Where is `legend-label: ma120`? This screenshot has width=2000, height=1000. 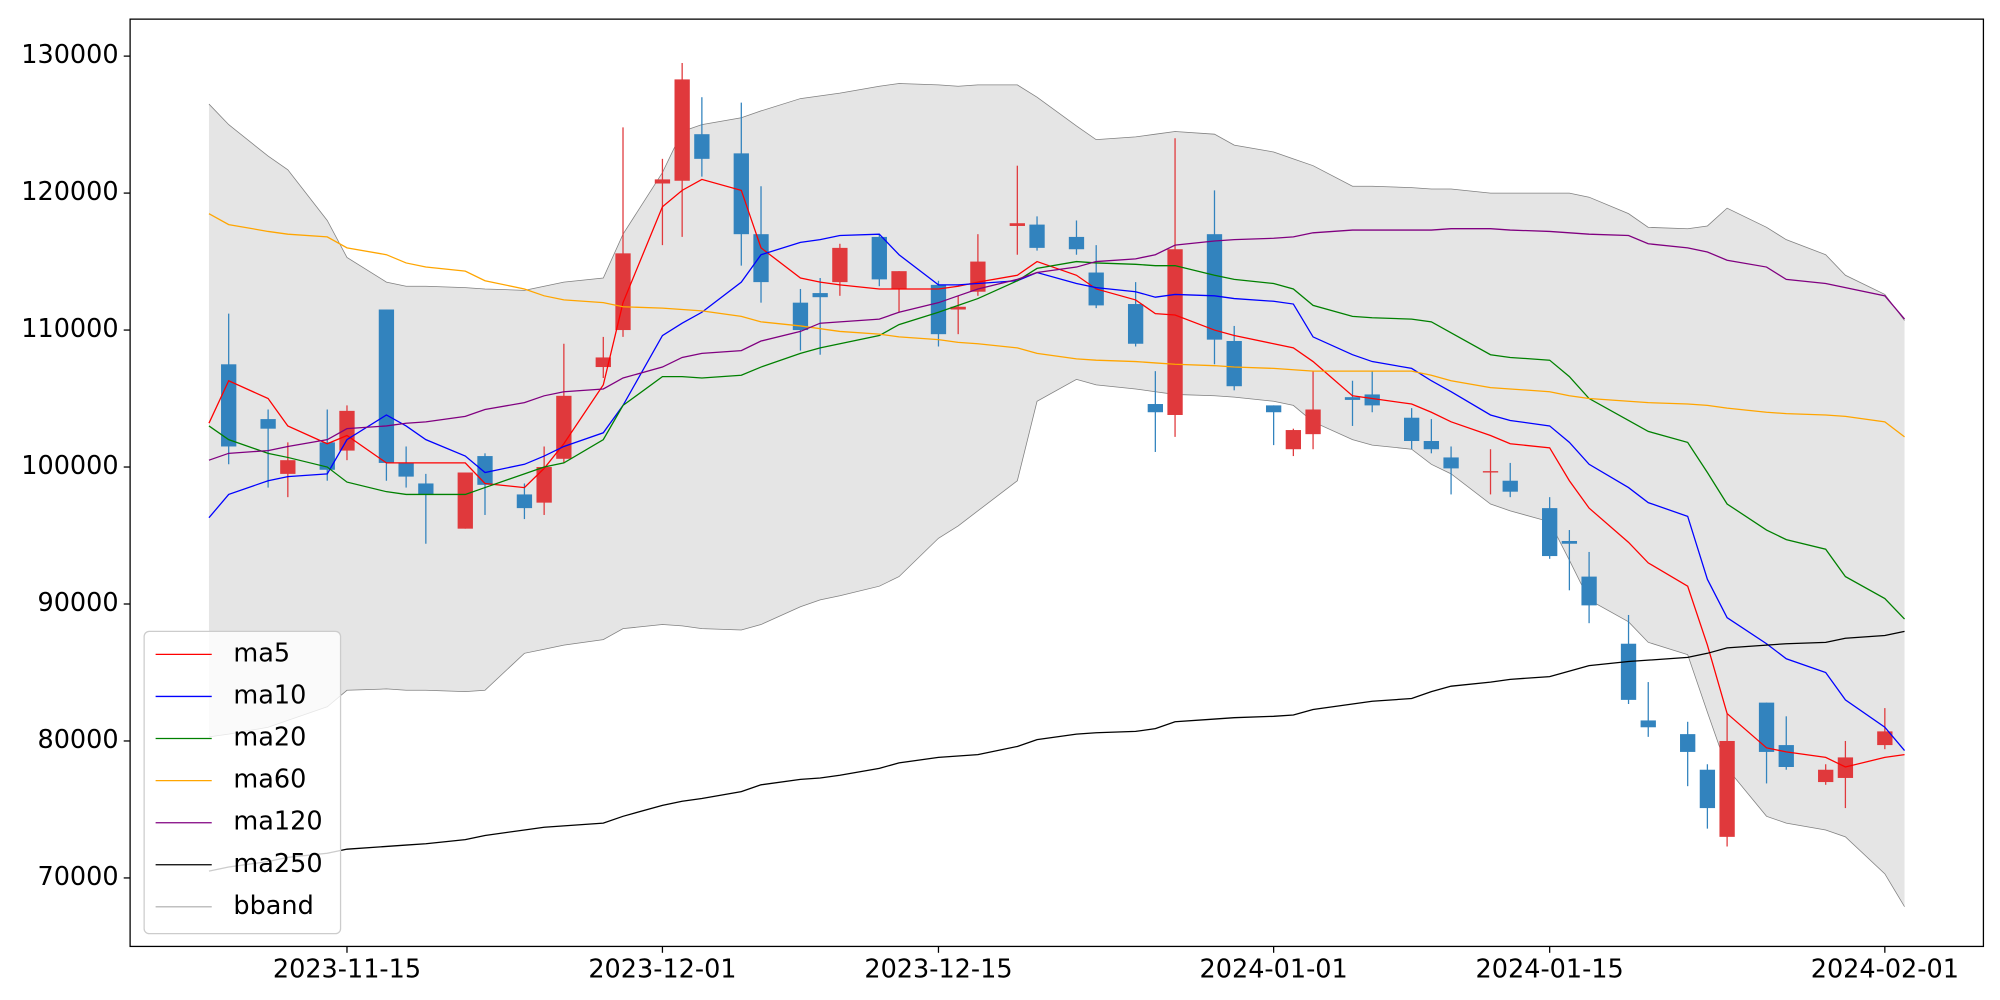 legend-label: ma120 is located at coordinates (277, 822).